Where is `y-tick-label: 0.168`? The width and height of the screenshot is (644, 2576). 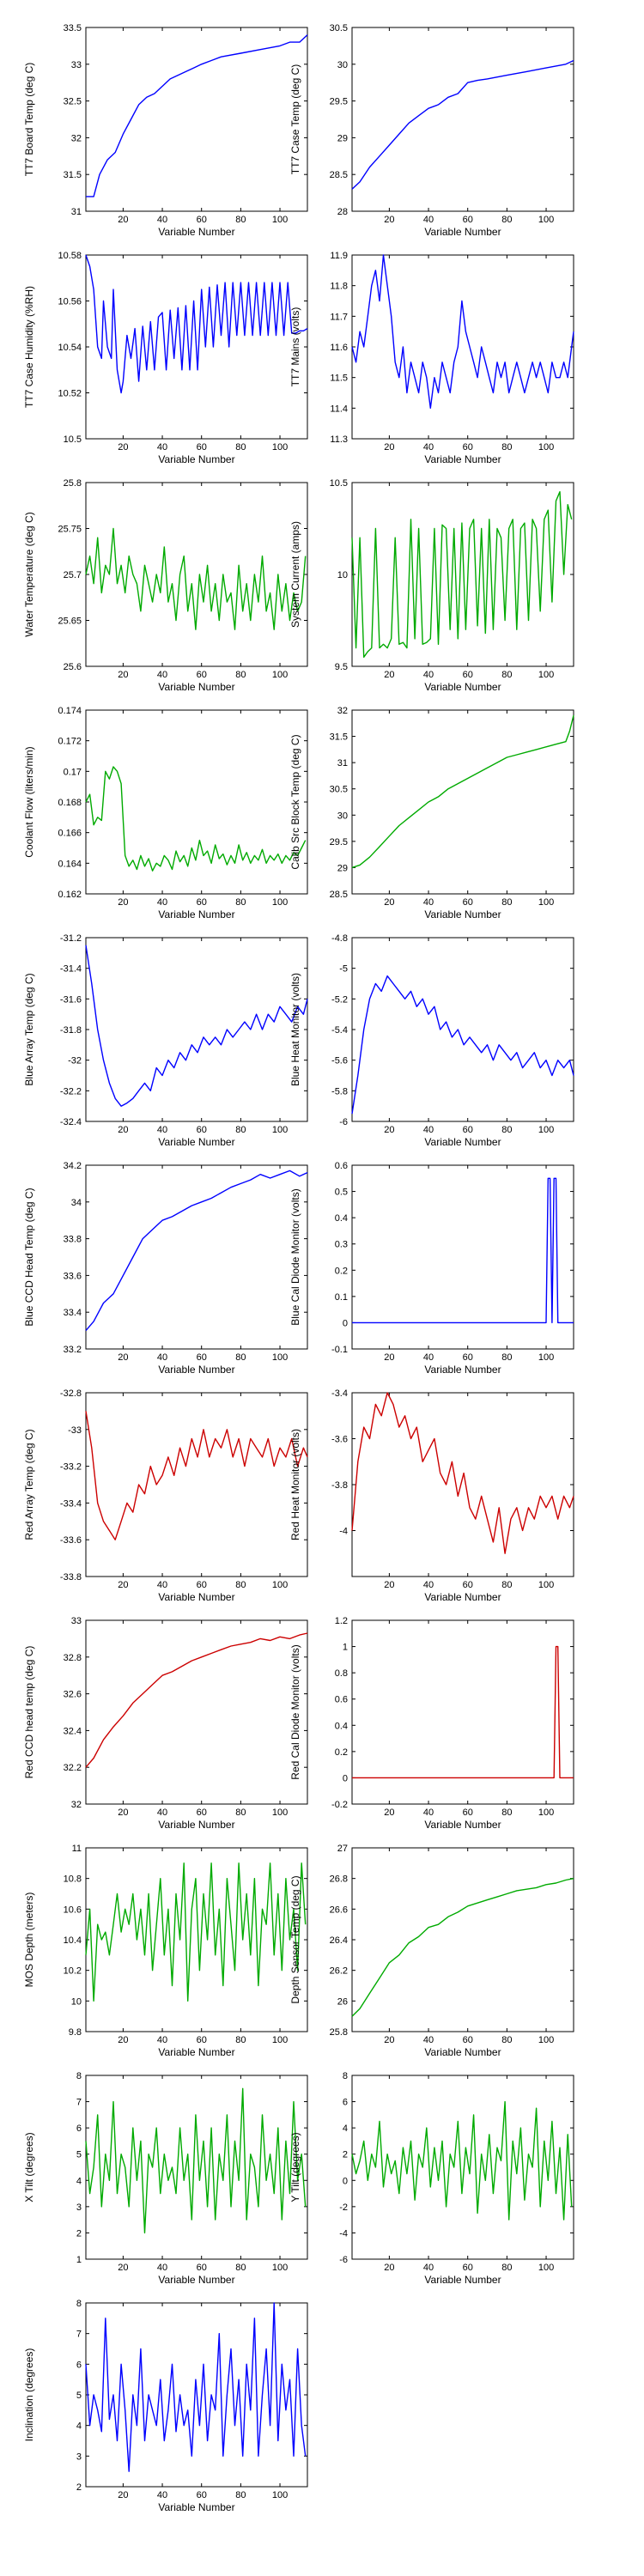
y-tick-label: 0.168 is located at coordinates (70, 803).